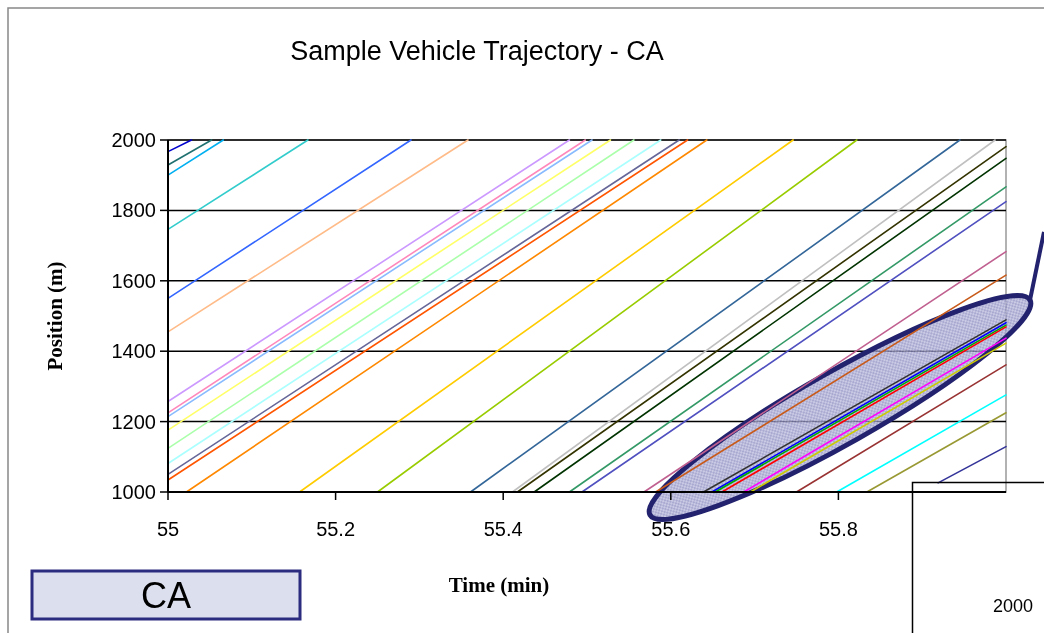  I want to click on y-tick-label: 1600, so click(133, 280).